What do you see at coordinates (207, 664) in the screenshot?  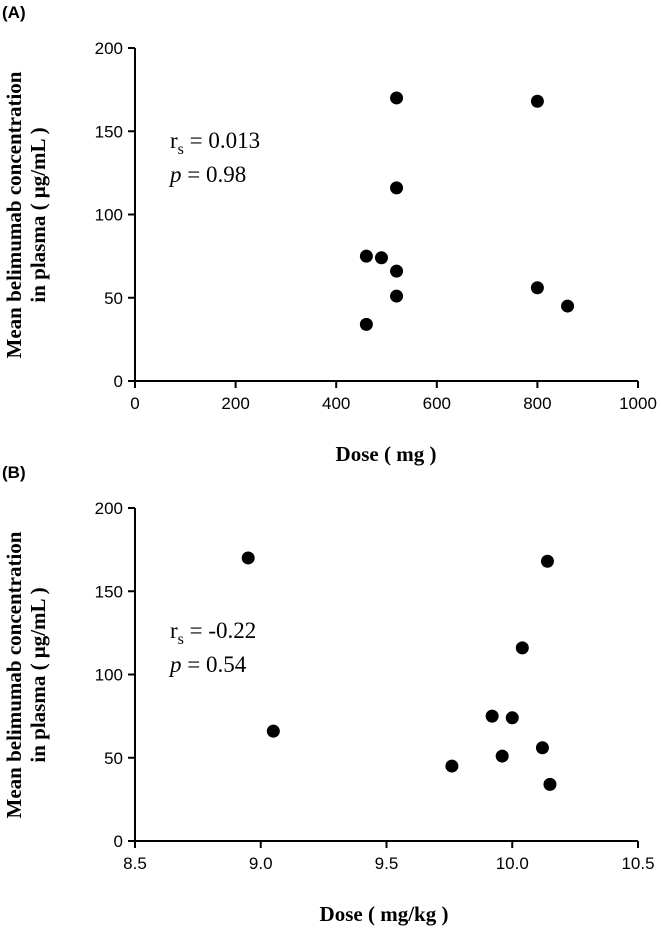 I see `panel-b-p-stat: p = 0.54` at bounding box center [207, 664].